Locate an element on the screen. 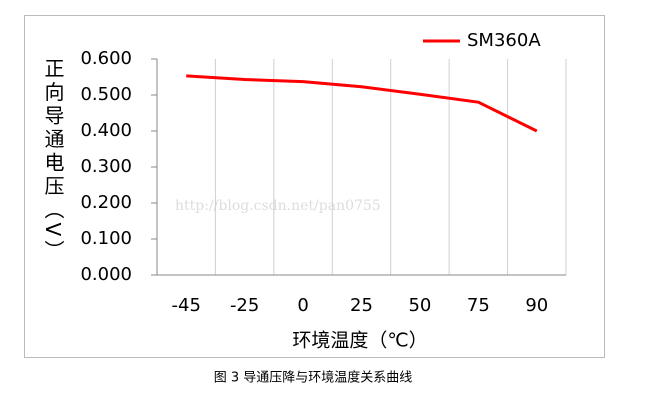  caption: 图 3 导通压降与环境温度关系曲线 is located at coordinates (313, 378).